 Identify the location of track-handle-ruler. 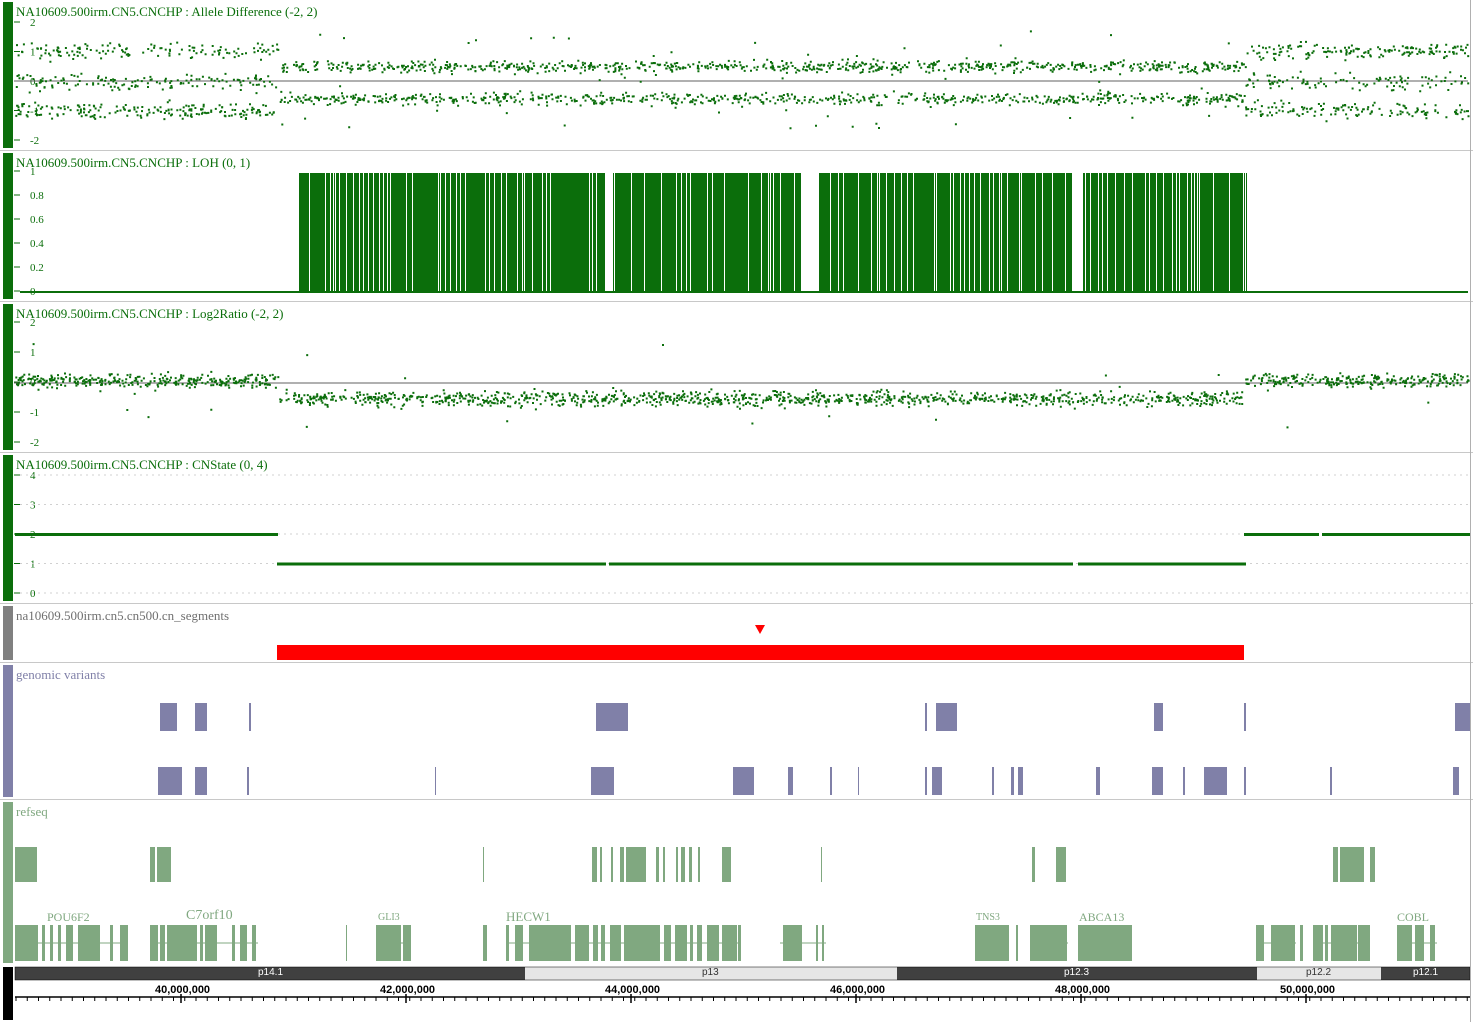
(8, 993).